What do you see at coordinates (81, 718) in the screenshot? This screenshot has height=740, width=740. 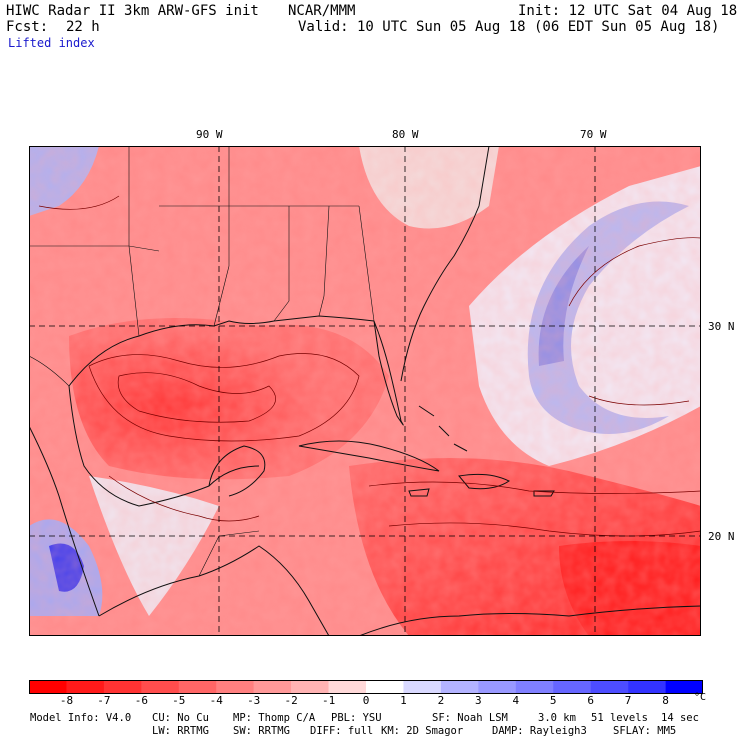 I see `model-info: Model Info: V4.0` at bounding box center [81, 718].